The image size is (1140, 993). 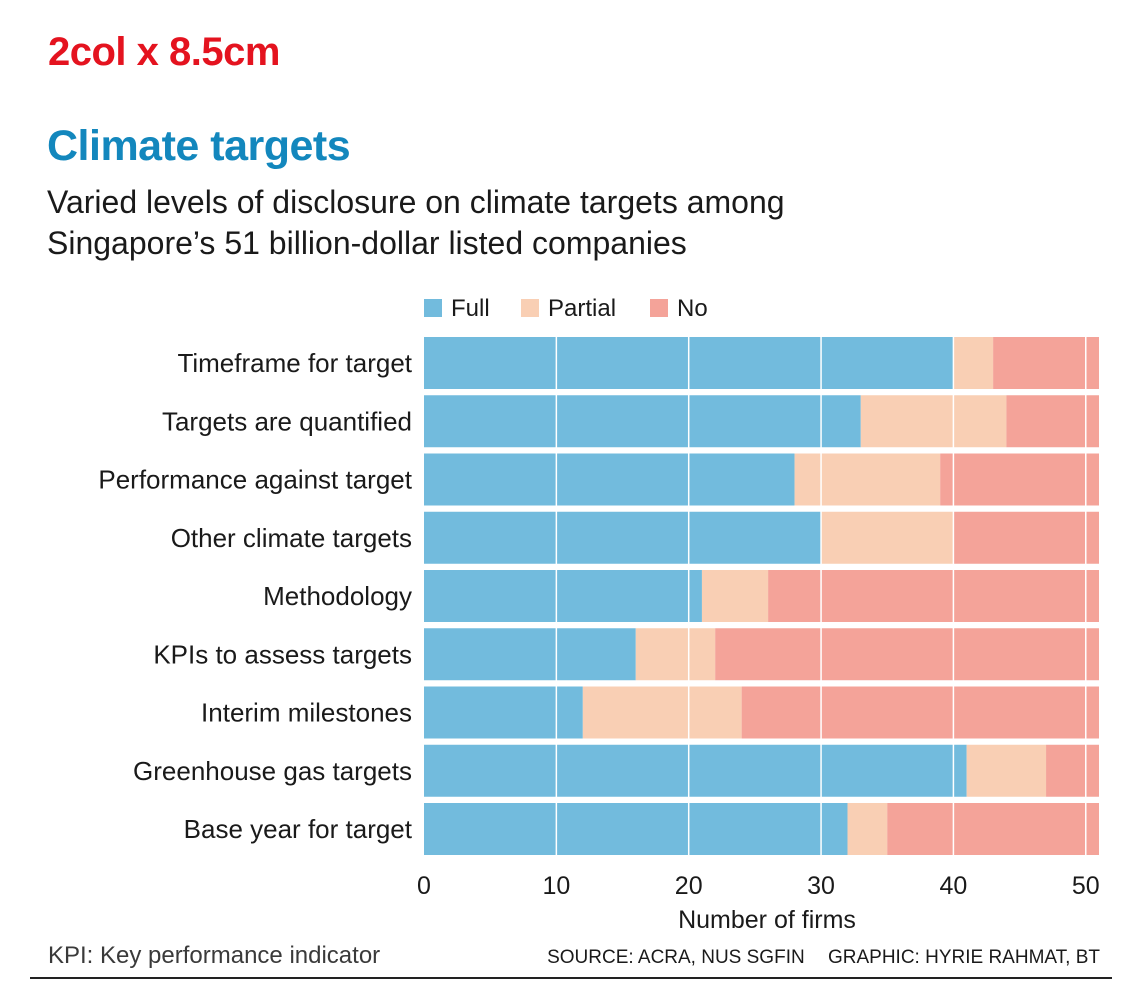 What do you see at coordinates (659, 308) in the screenshot?
I see `legend-swatch-no` at bounding box center [659, 308].